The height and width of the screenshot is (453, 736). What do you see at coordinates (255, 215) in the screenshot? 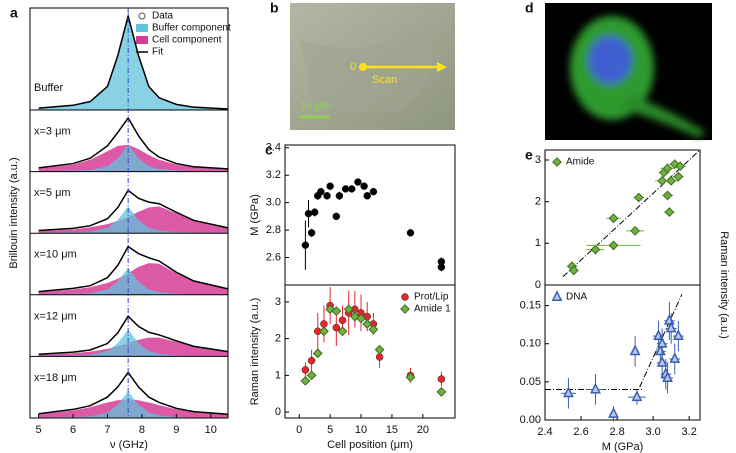
I see `y-axis-label: M (GPa)` at bounding box center [255, 215].